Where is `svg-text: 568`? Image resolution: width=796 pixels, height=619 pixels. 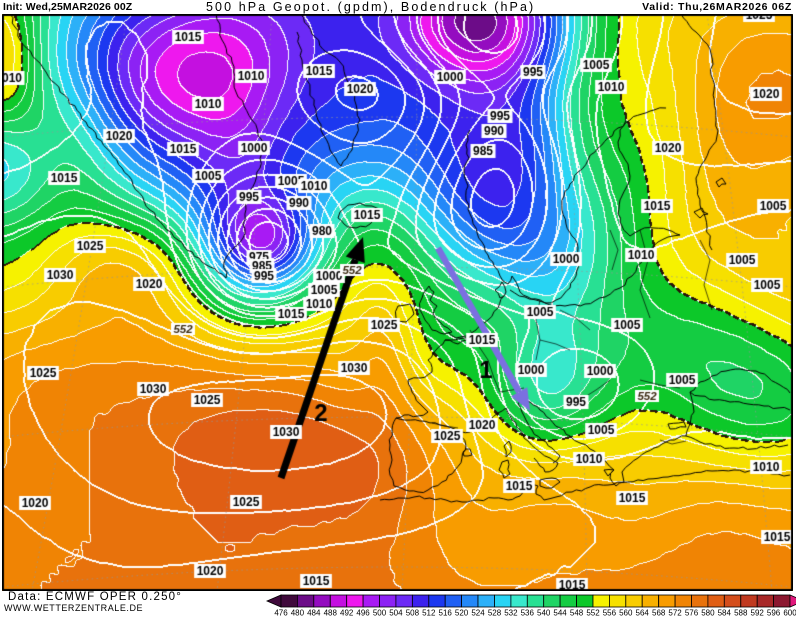
svg-text: 568 is located at coordinates (659, 613).